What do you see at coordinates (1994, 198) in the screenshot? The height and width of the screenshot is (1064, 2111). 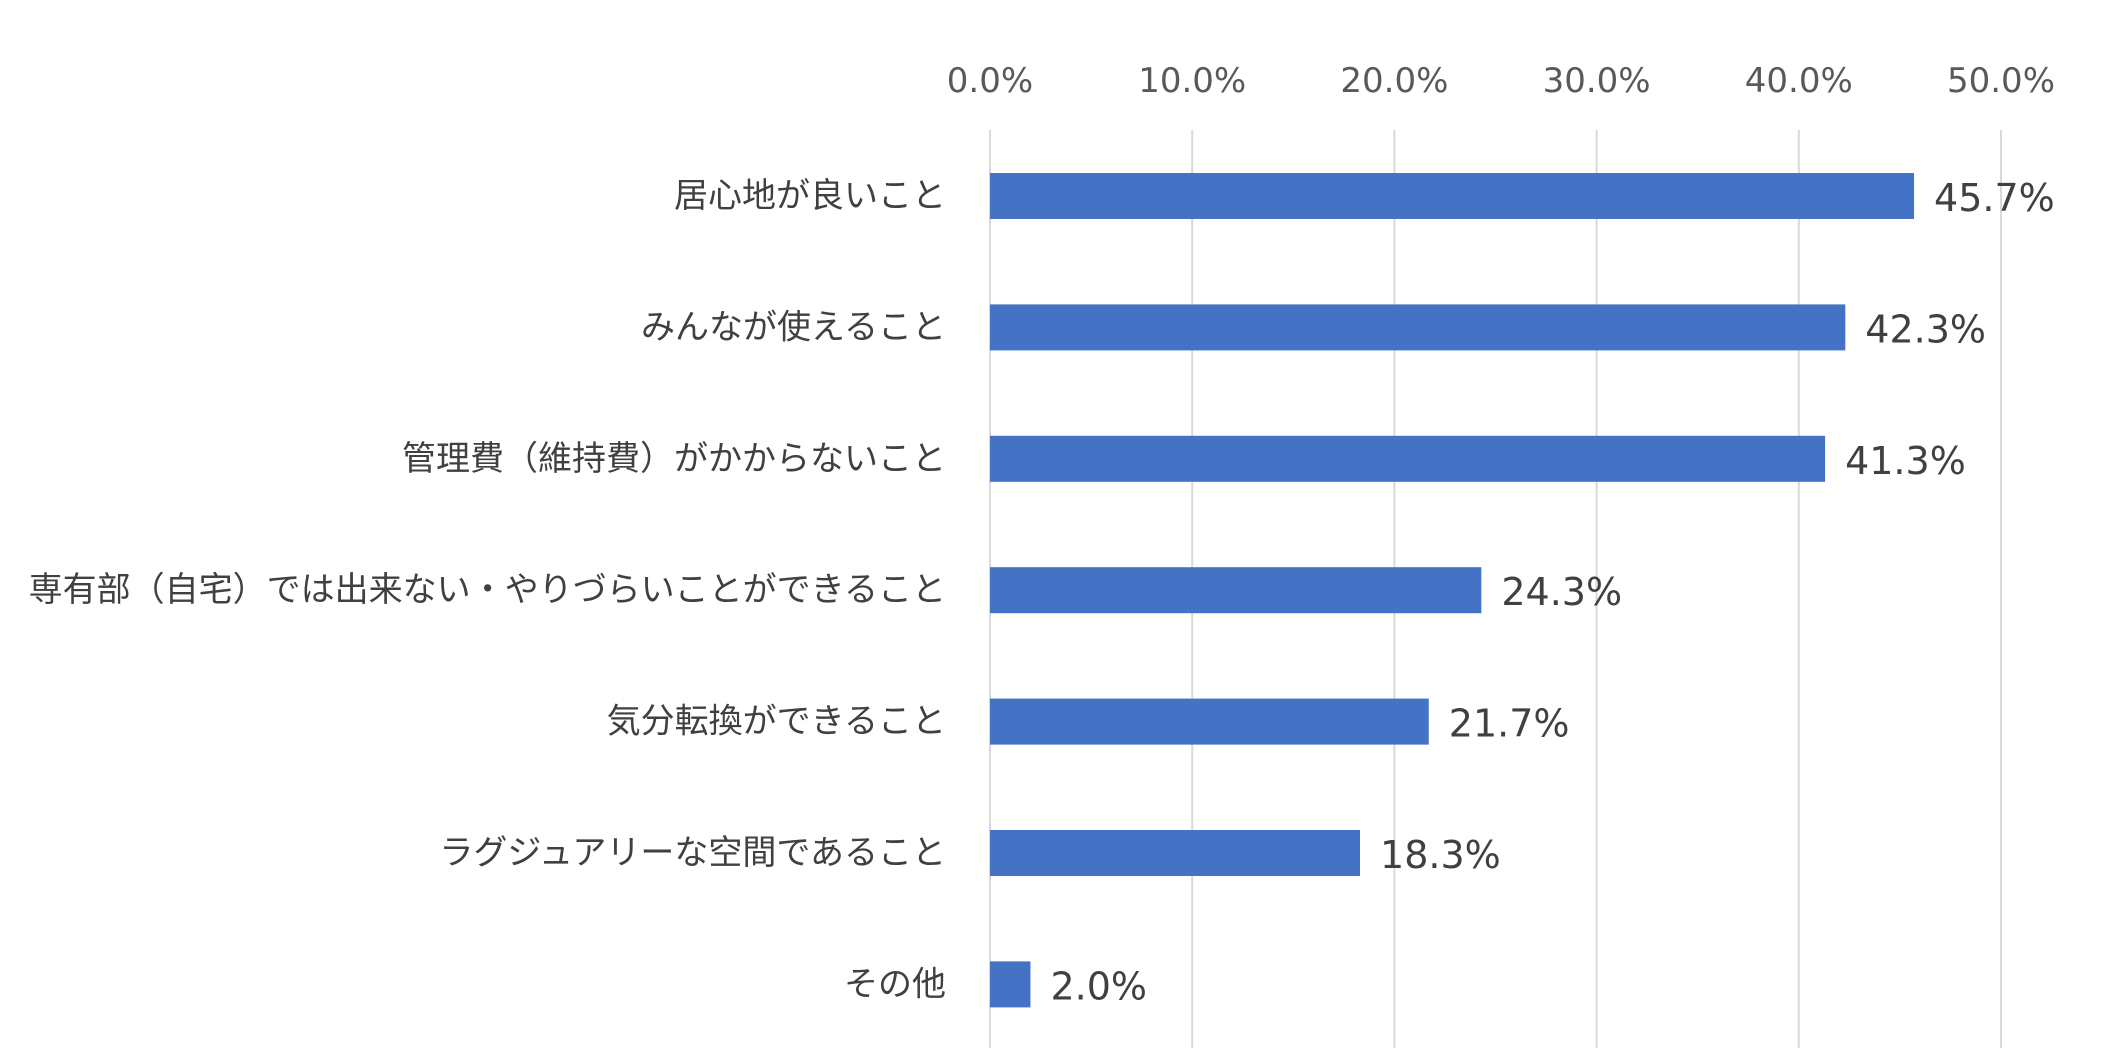 I see `data-label: 45.7%` at bounding box center [1994, 198].